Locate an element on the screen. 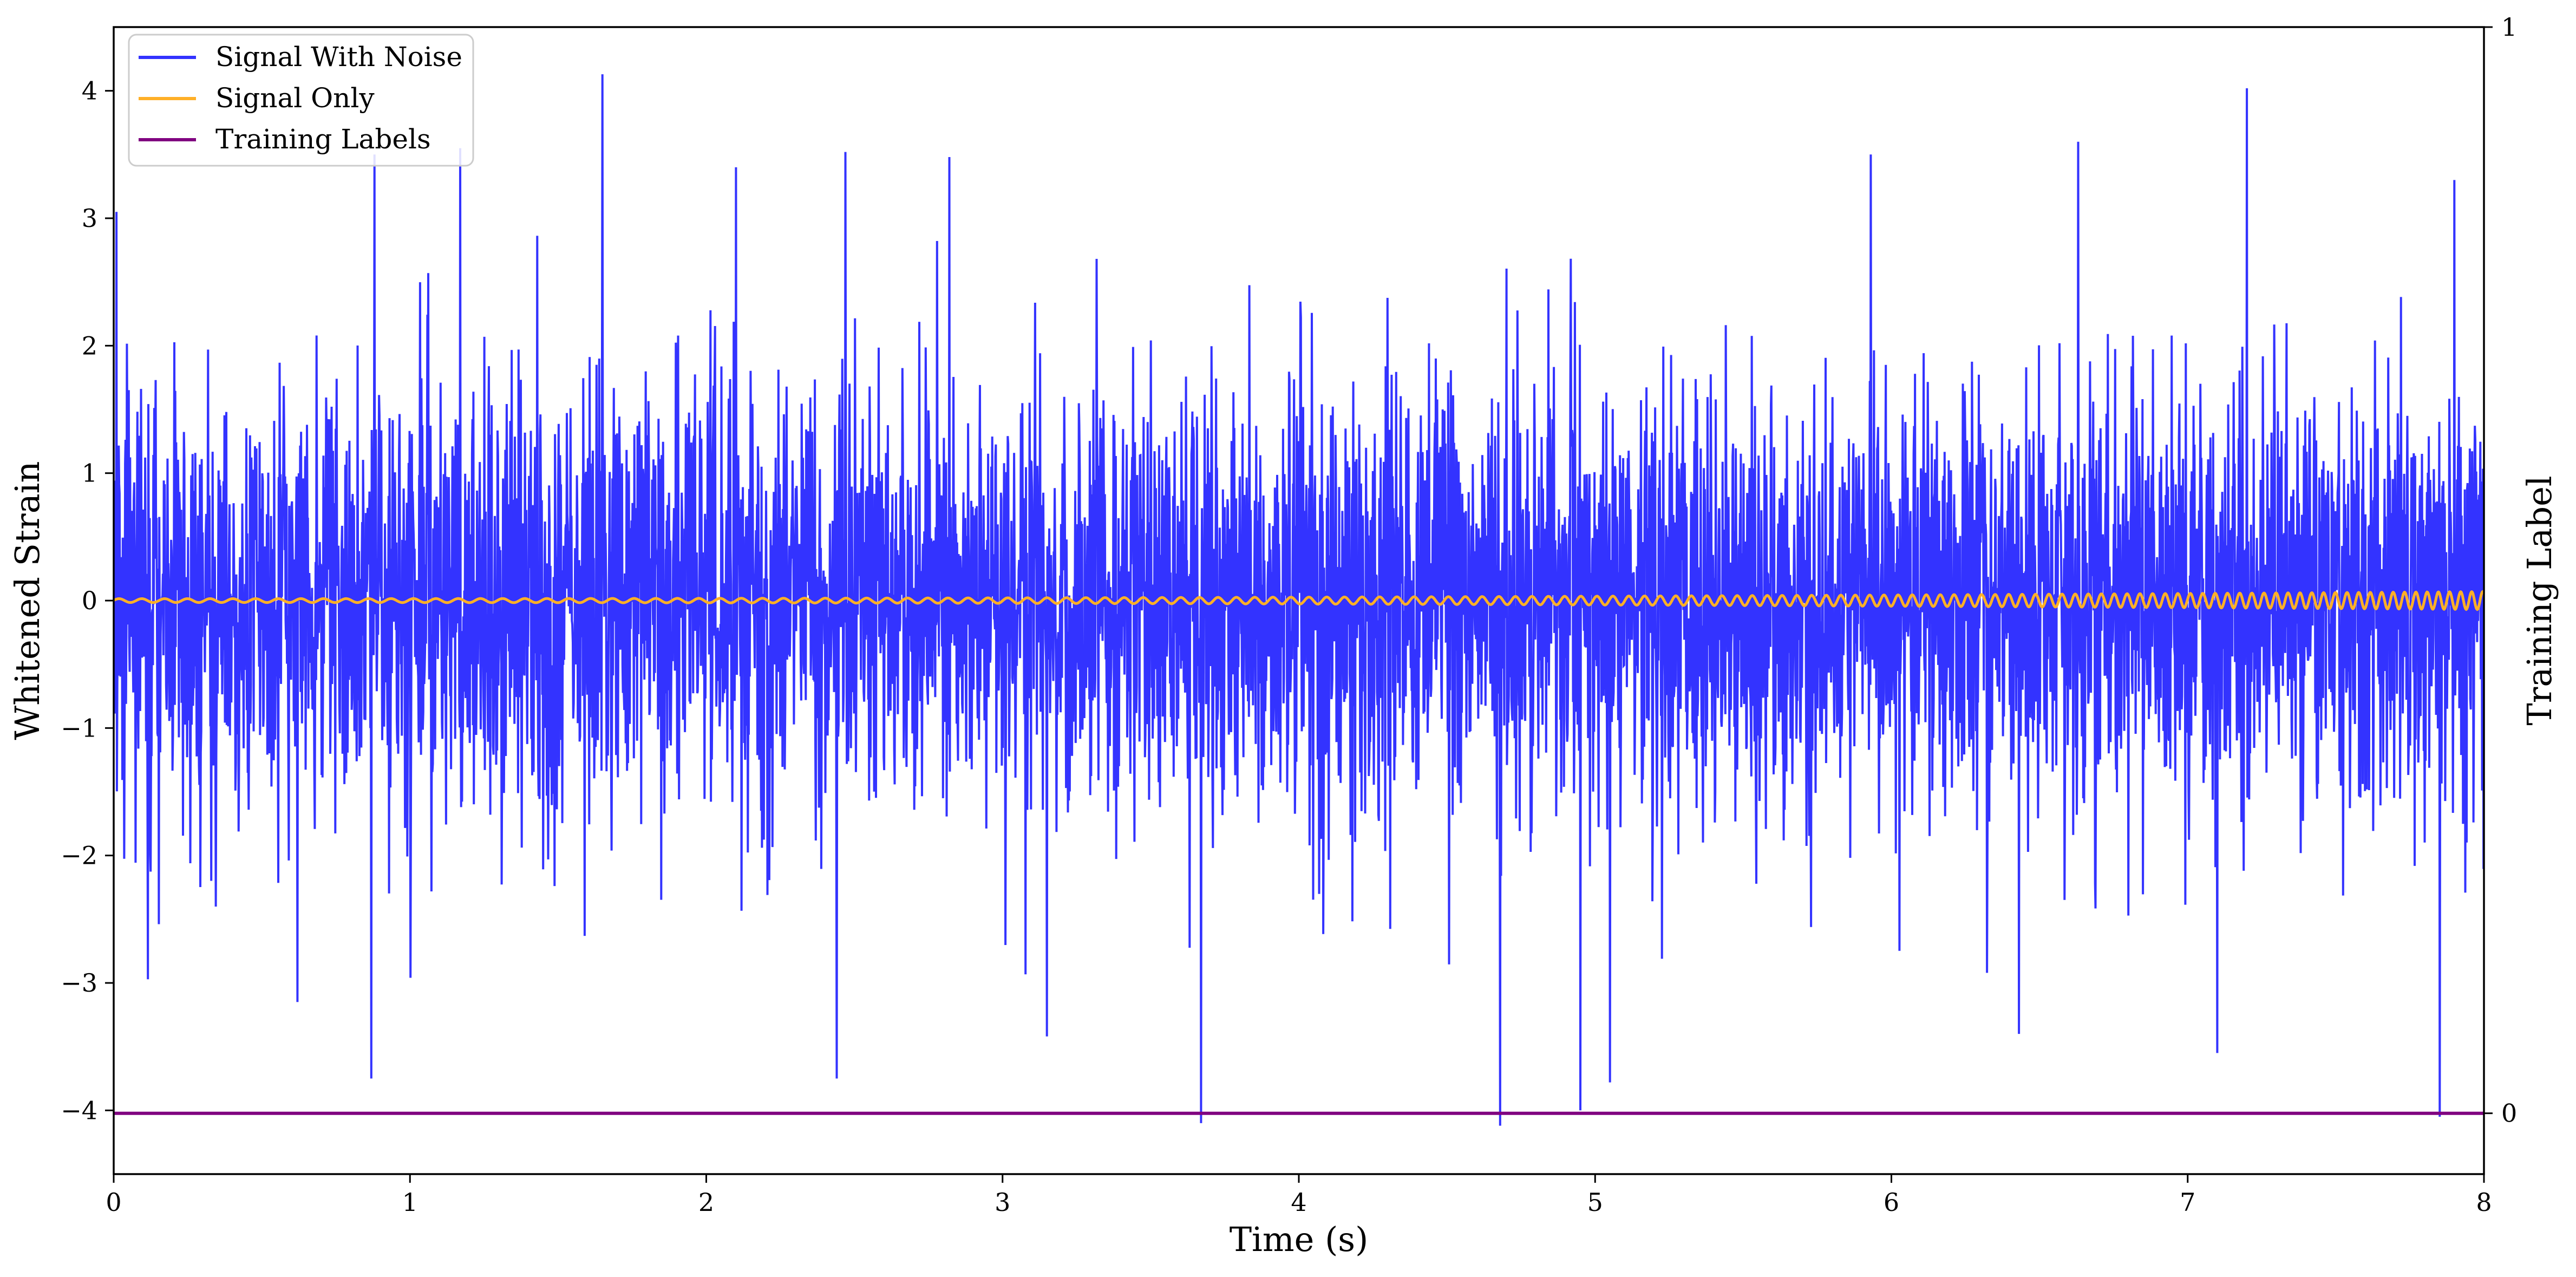  x-tick-label: 7 is located at coordinates (2187, 1202).